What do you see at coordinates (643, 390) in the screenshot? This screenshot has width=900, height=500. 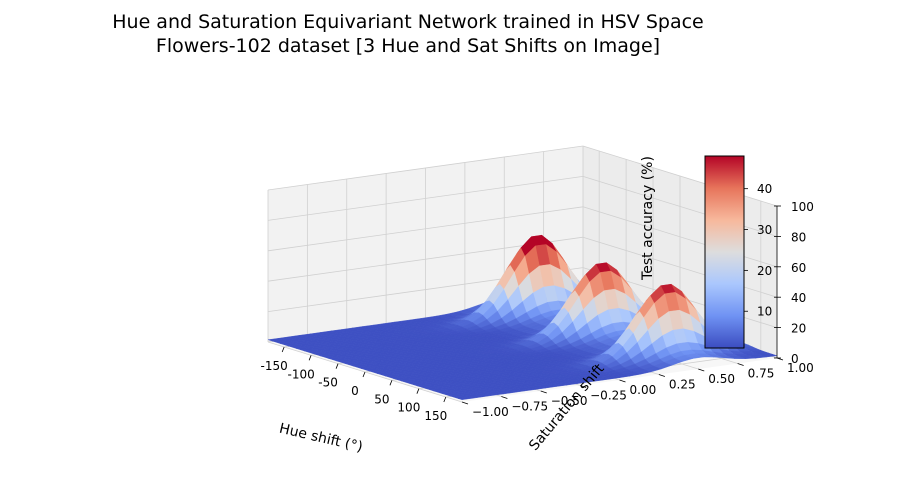 I see `y-tick-label: 0.00` at bounding box center [643, 390].